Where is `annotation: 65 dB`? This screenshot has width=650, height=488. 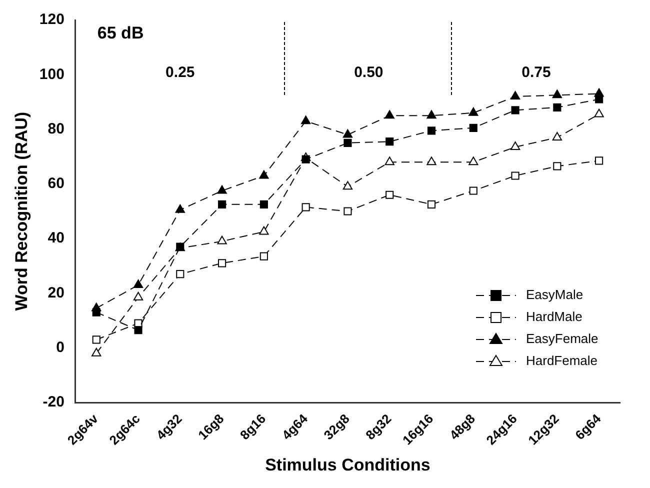
annotation: 65 dB is located at coordinates (120, 33).